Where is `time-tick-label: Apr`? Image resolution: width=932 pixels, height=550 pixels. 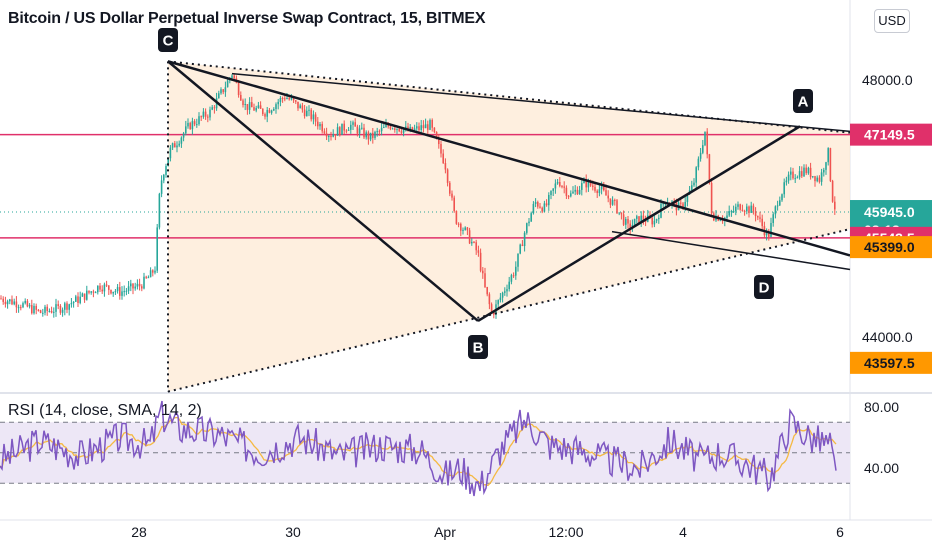 time-tick-label: Apr is located at coordinates (445, 532).